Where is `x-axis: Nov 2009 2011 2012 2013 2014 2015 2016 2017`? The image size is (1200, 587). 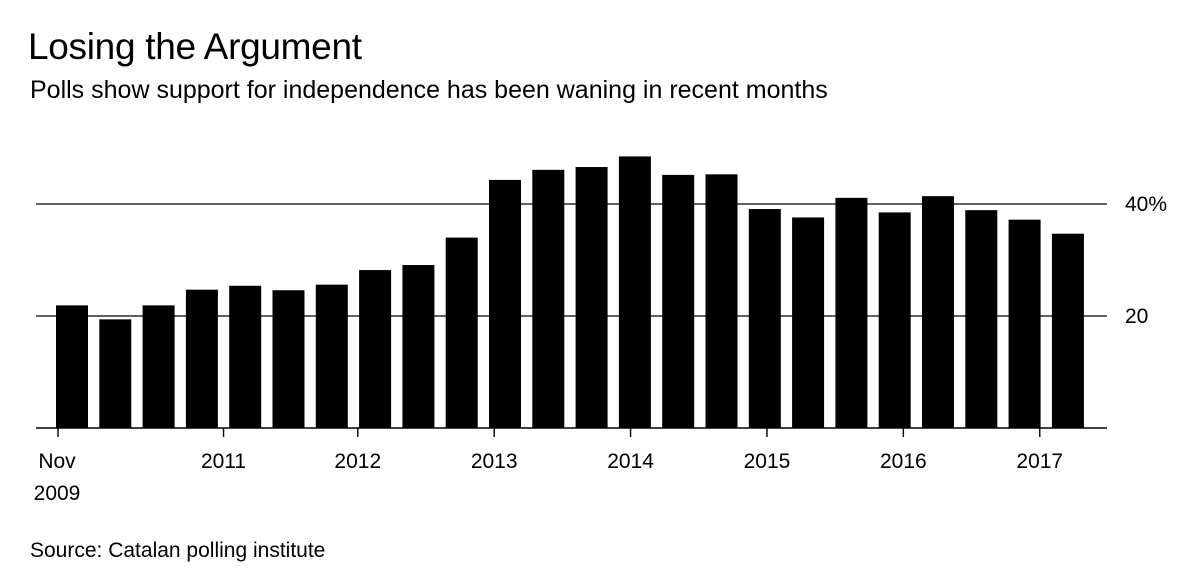 x-axis: Nov 2009 2011 2012 2013 2014 2015 2016 2017 is located at coordinates (570, 466).